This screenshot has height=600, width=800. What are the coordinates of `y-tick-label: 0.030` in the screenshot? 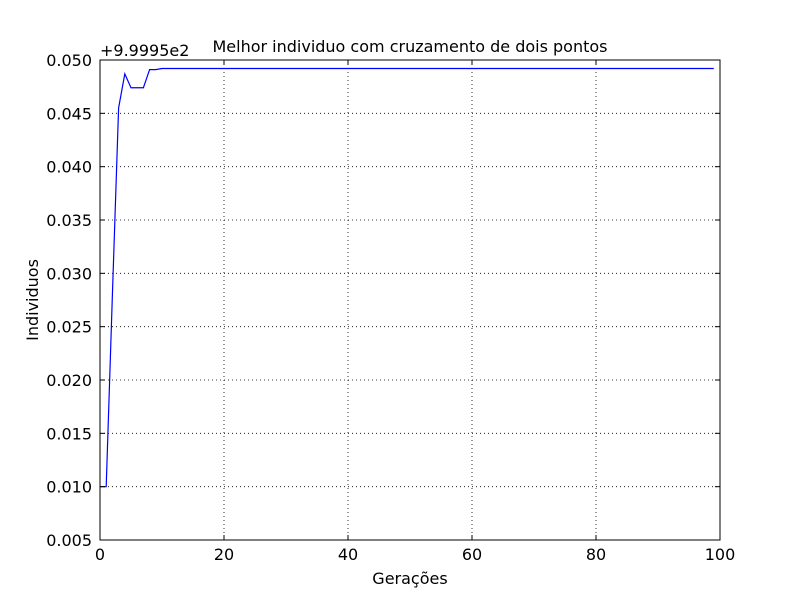 It's located at (69, 273).